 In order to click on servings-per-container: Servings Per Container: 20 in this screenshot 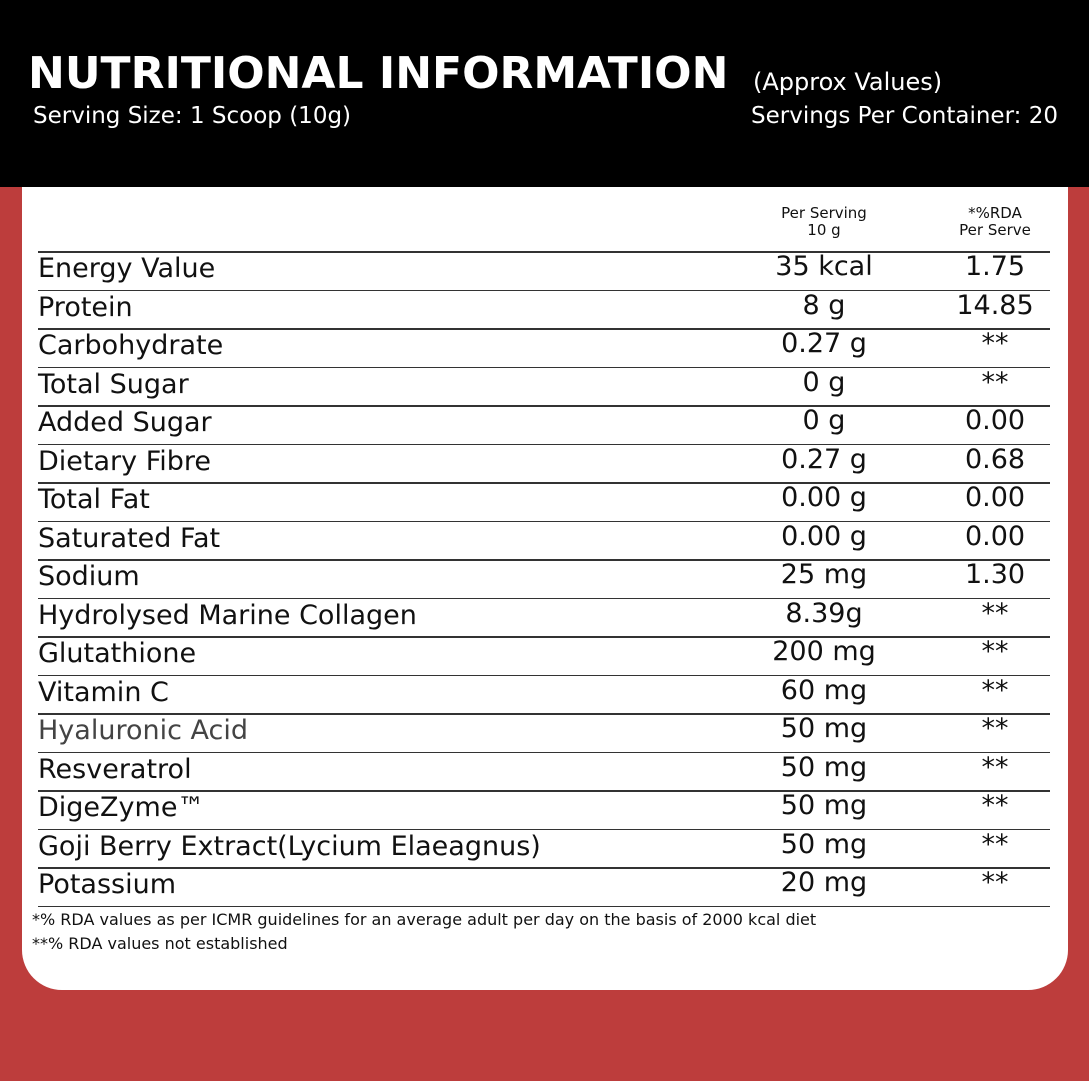, I will do `click(904, 116)`.